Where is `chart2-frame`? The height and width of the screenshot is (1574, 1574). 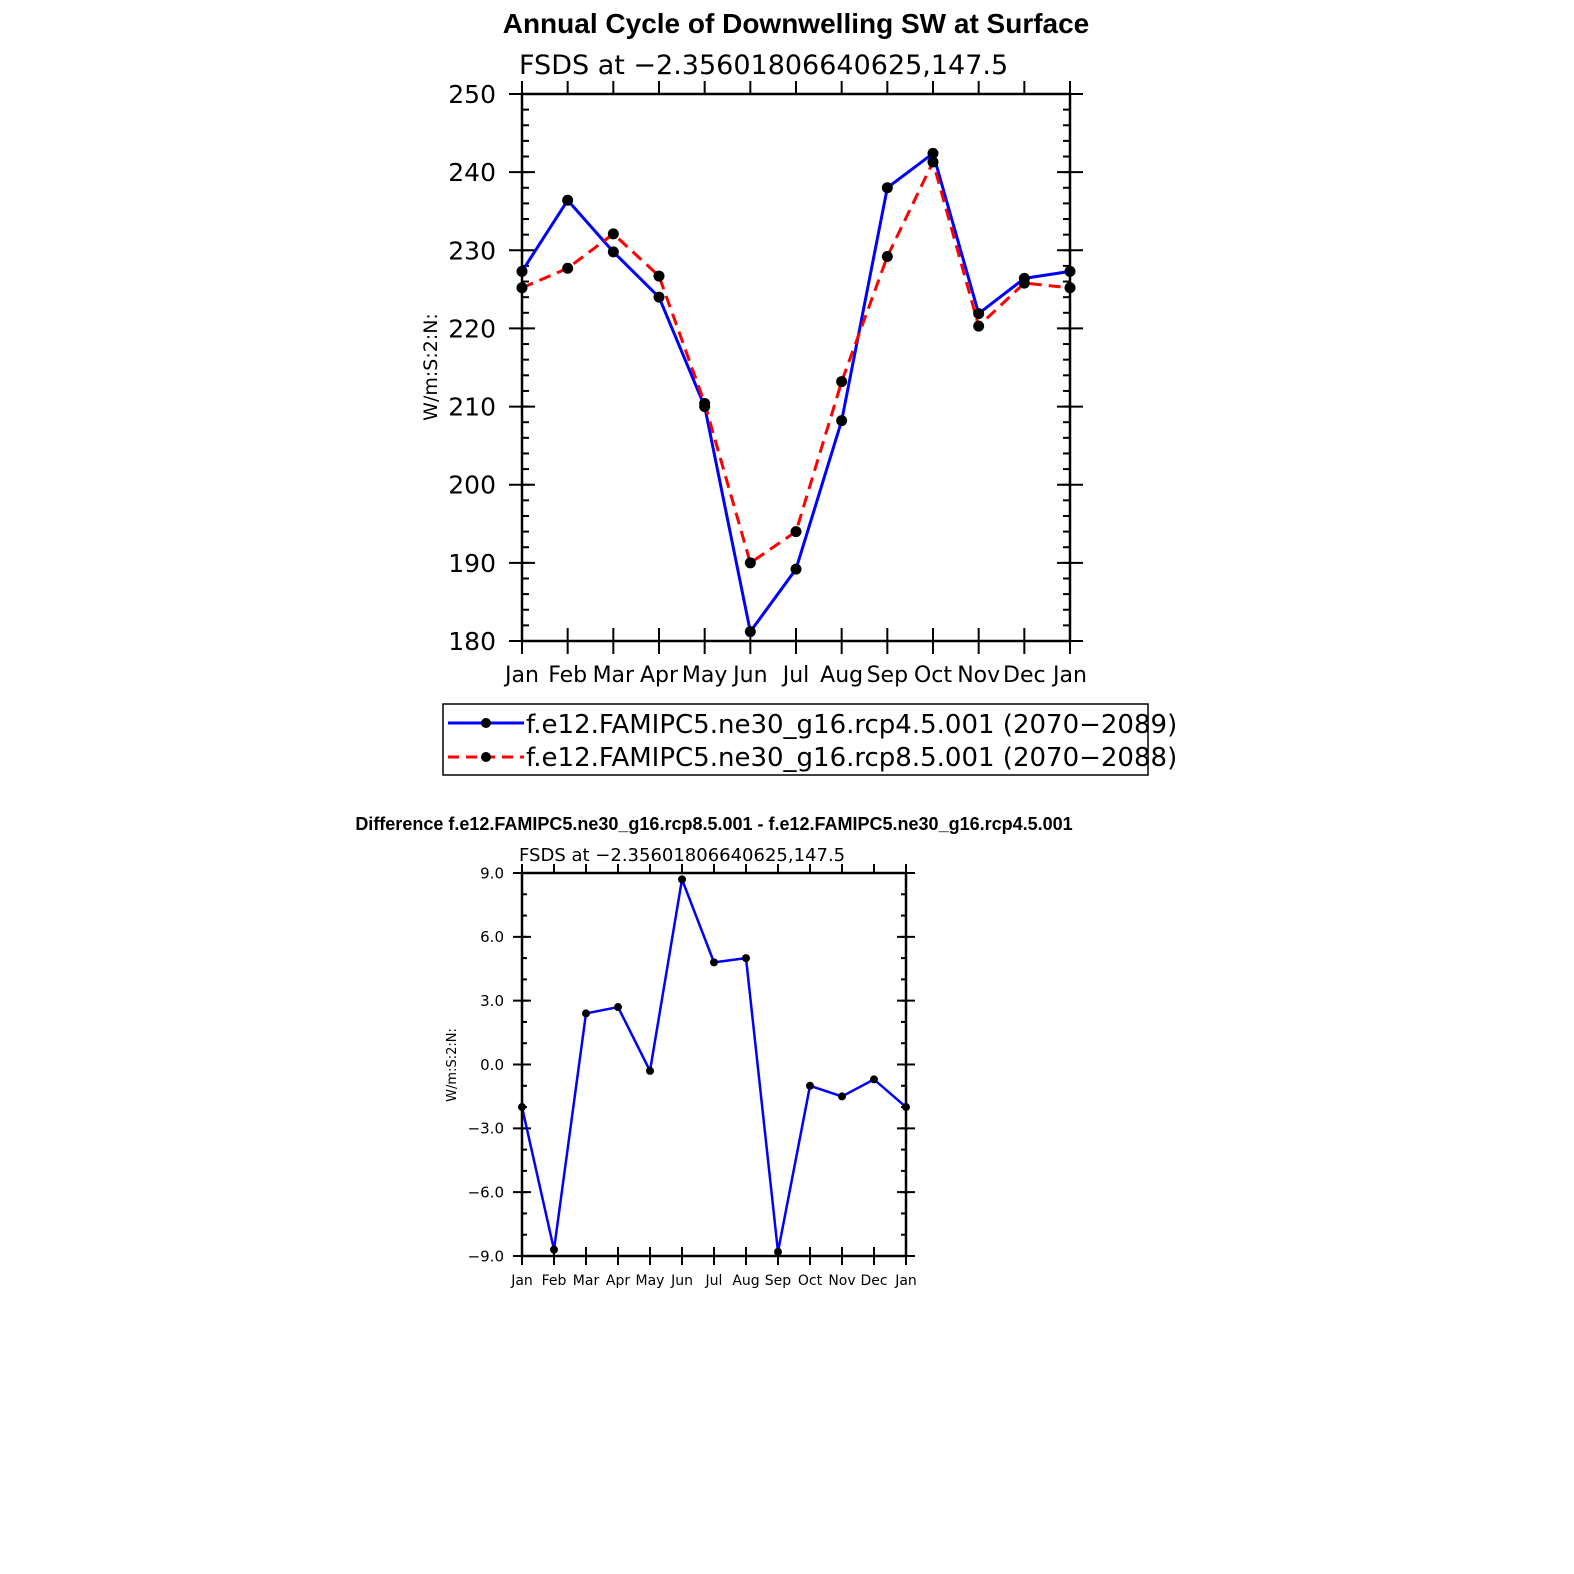
chart2-frame is located at coordinates (714, 1064).